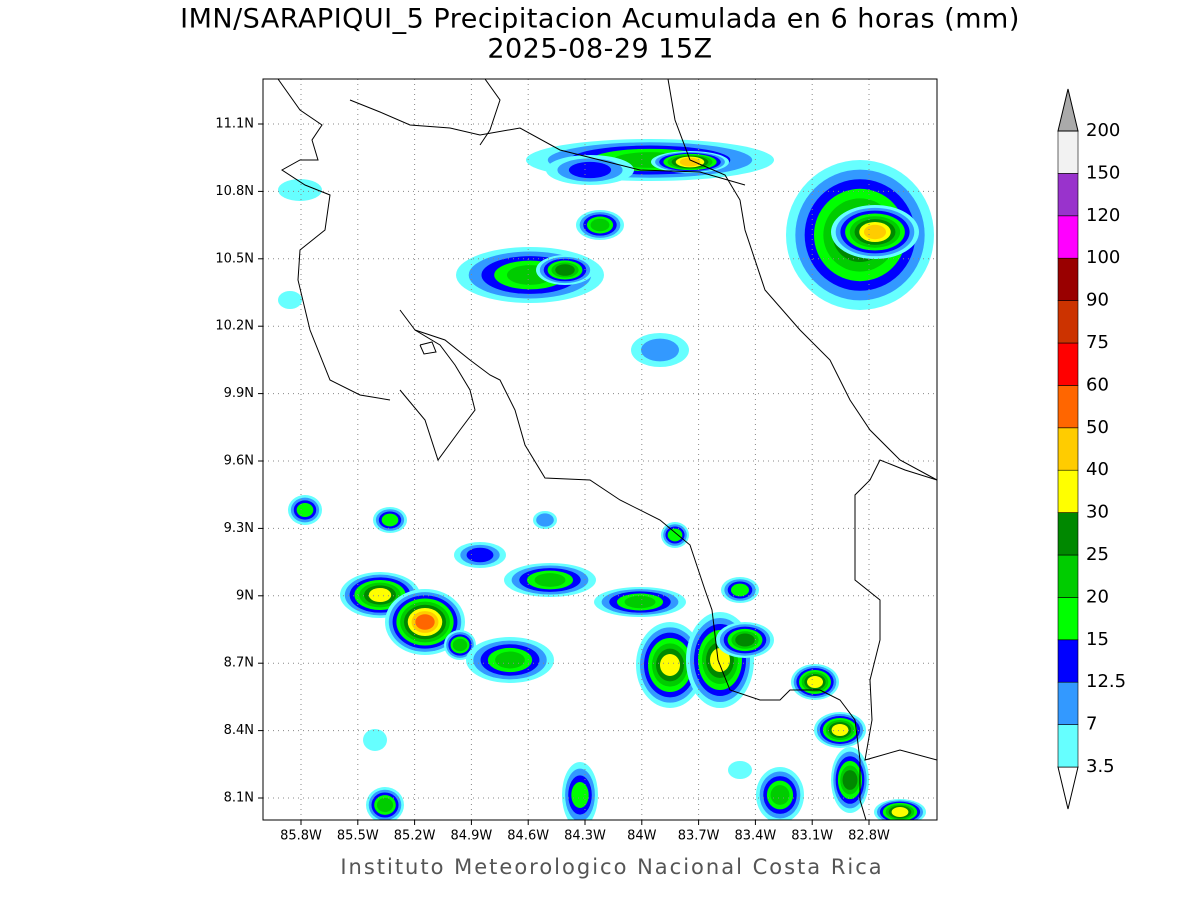 This screenshot has height=900, width=1200. Describe the element at coordinates (1097, 342) in the screenshot. I see `colorbar-label: 75` at that location.